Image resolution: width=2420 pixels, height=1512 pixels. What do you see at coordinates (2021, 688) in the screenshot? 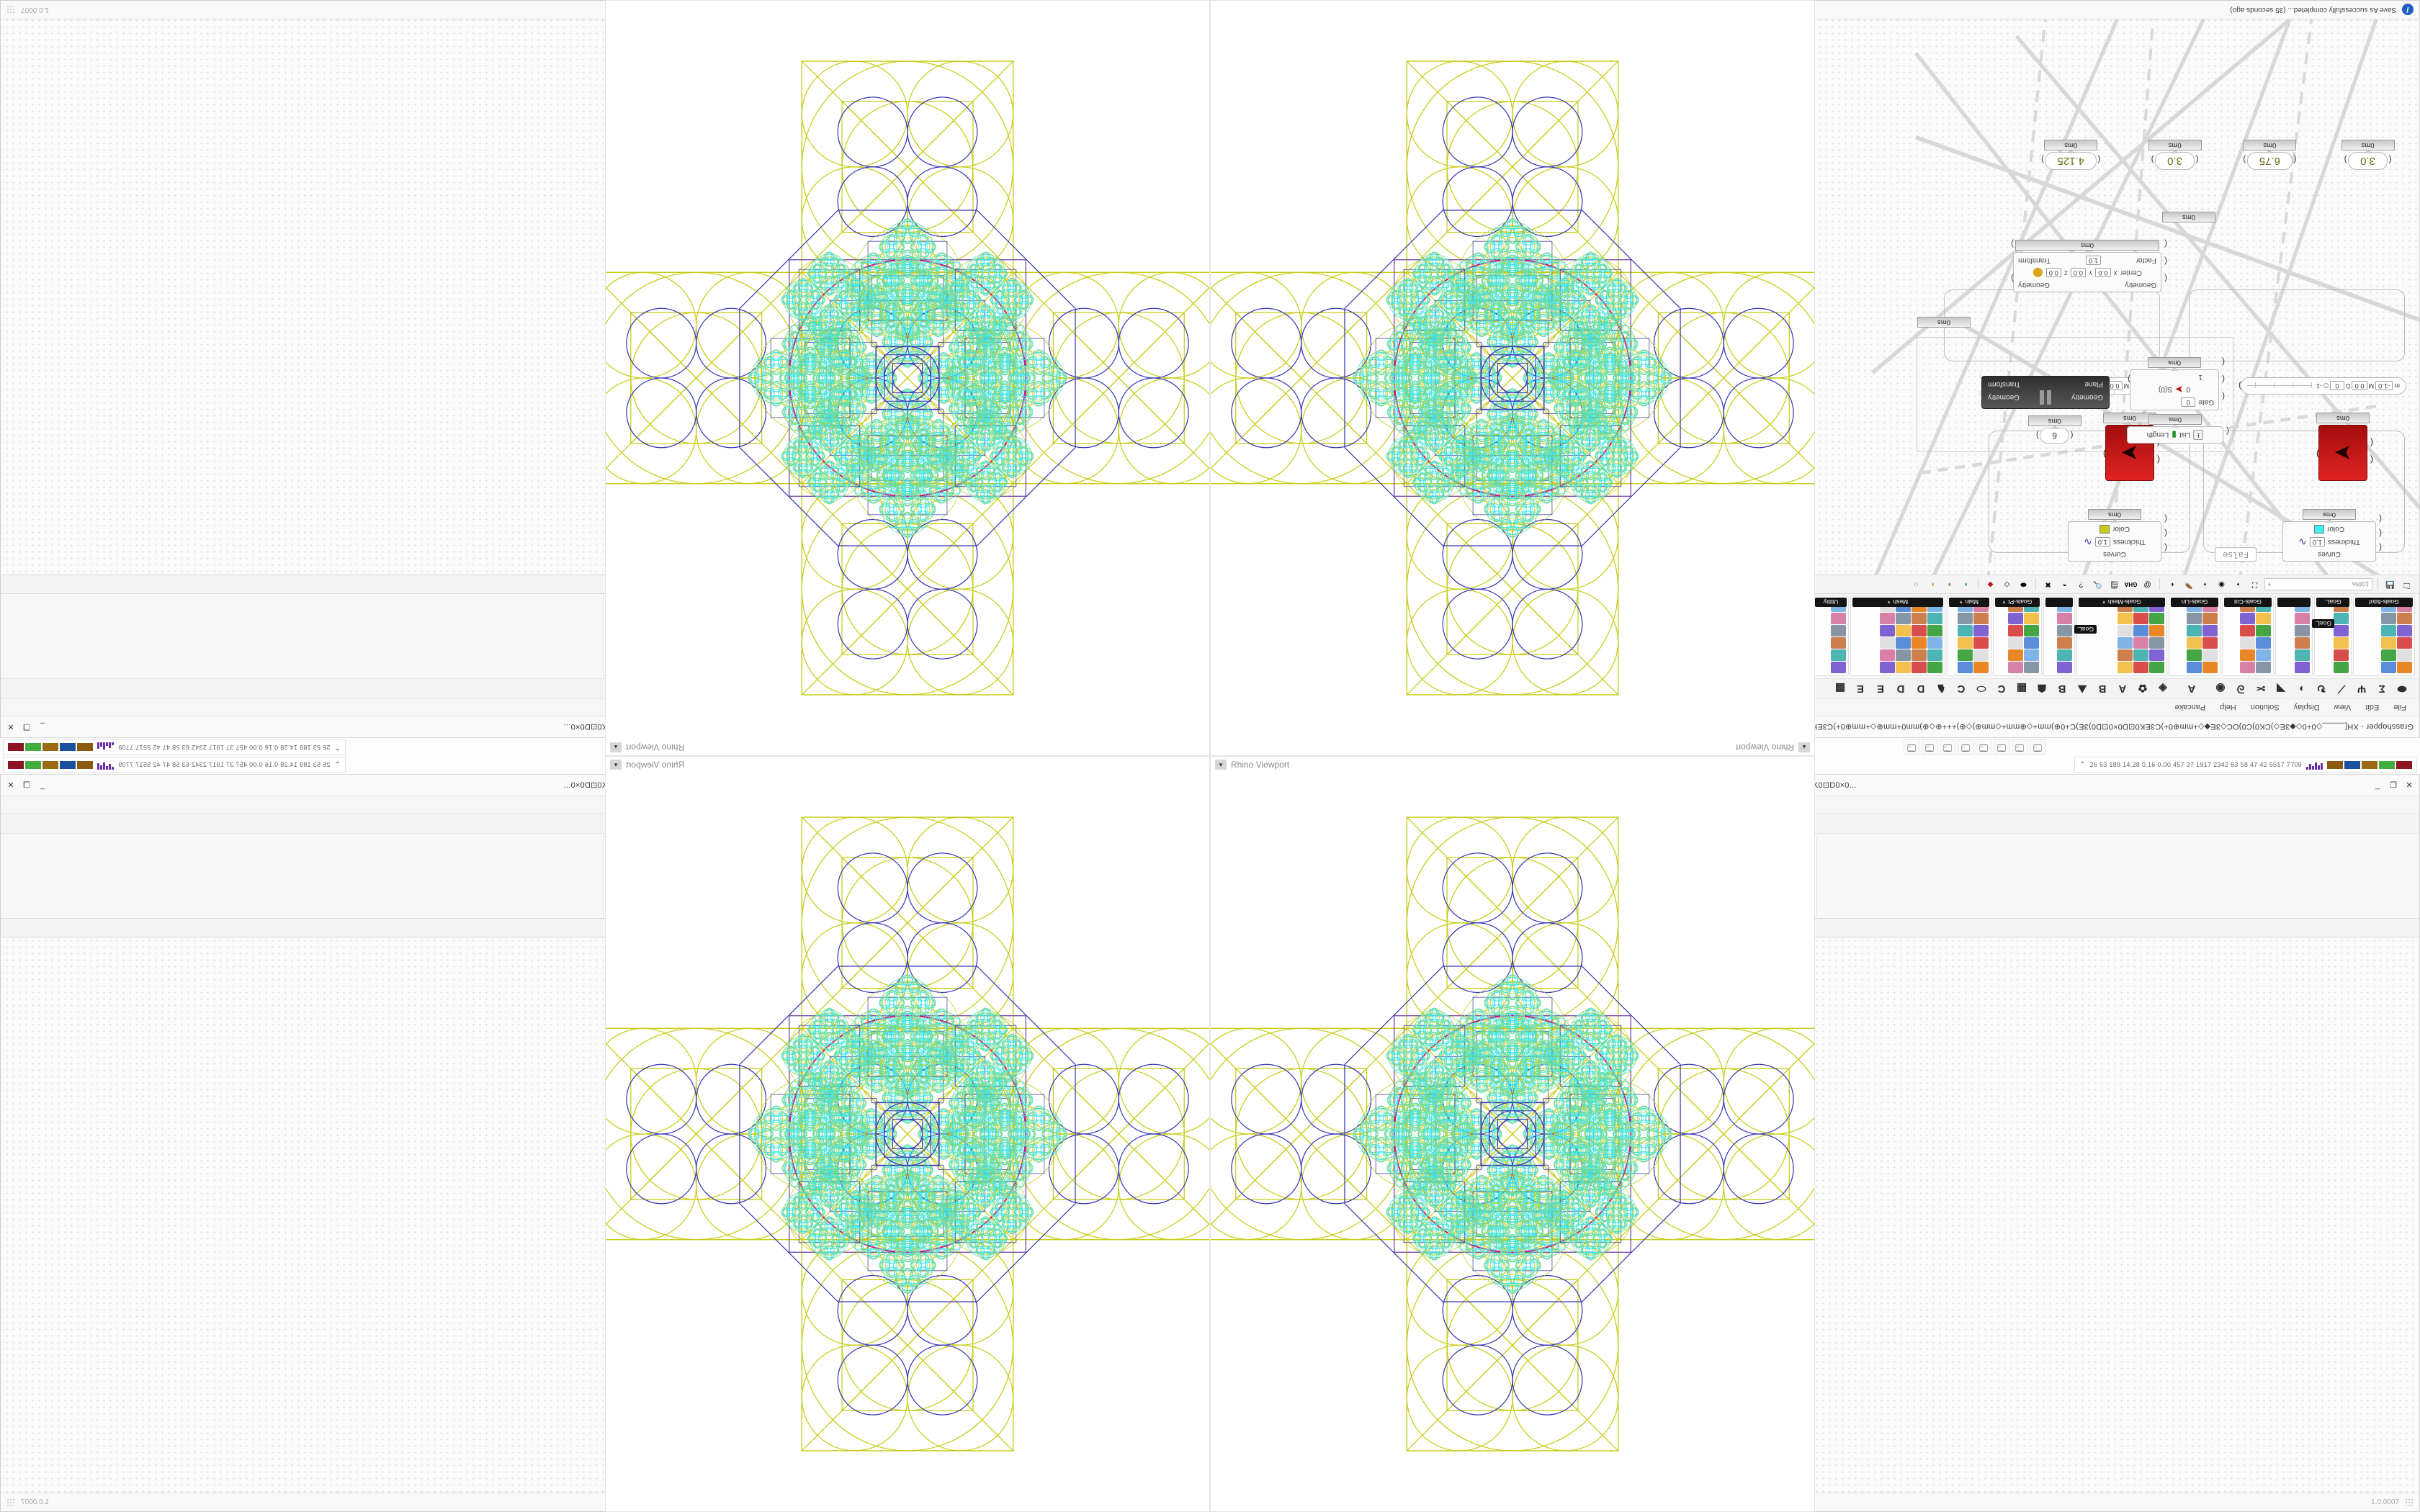
I see `addon-grid-category: ▦` at bounding box center [2021, 688].